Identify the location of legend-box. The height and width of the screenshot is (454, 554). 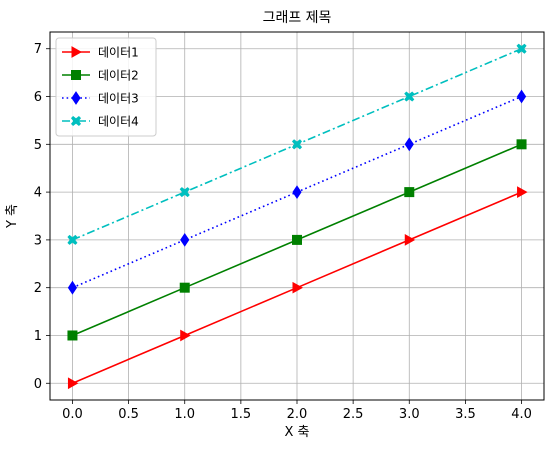
(106, 87).